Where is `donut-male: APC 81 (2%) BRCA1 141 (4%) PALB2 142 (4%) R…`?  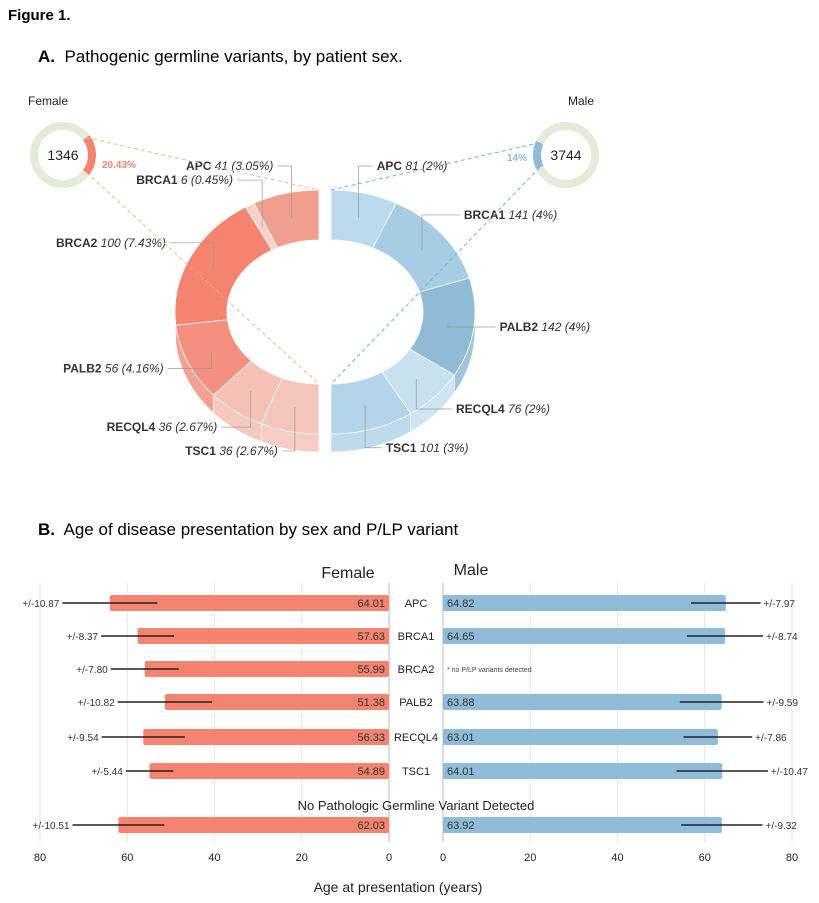
donut-male: APC 81 (2%) BRCA1 141 (4%) PALB2 142 (4%) R… is located at coordinates (460, 298).